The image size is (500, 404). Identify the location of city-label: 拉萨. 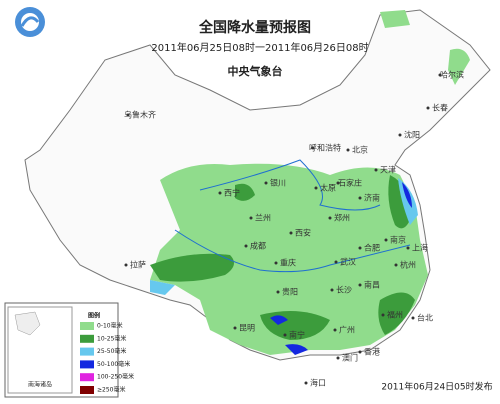
(138, 265).